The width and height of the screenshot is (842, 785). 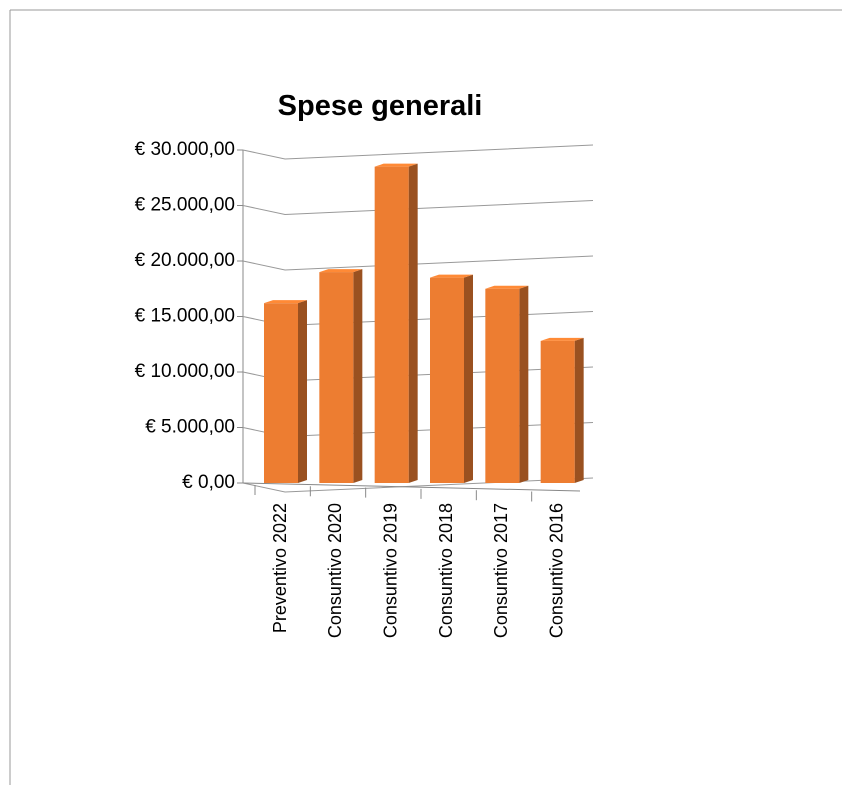 What do you see at coordinates (335, 570) in the screenshot?
I see `x-tick-label: Consuntivo 2020` at bounding box center [335, 570].